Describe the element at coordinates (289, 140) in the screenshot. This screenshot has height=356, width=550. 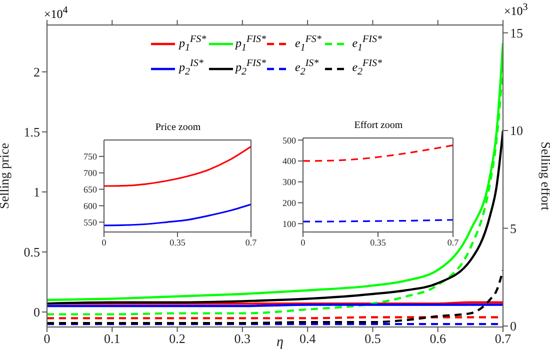
I see `y-tick-label: 500` at that location.